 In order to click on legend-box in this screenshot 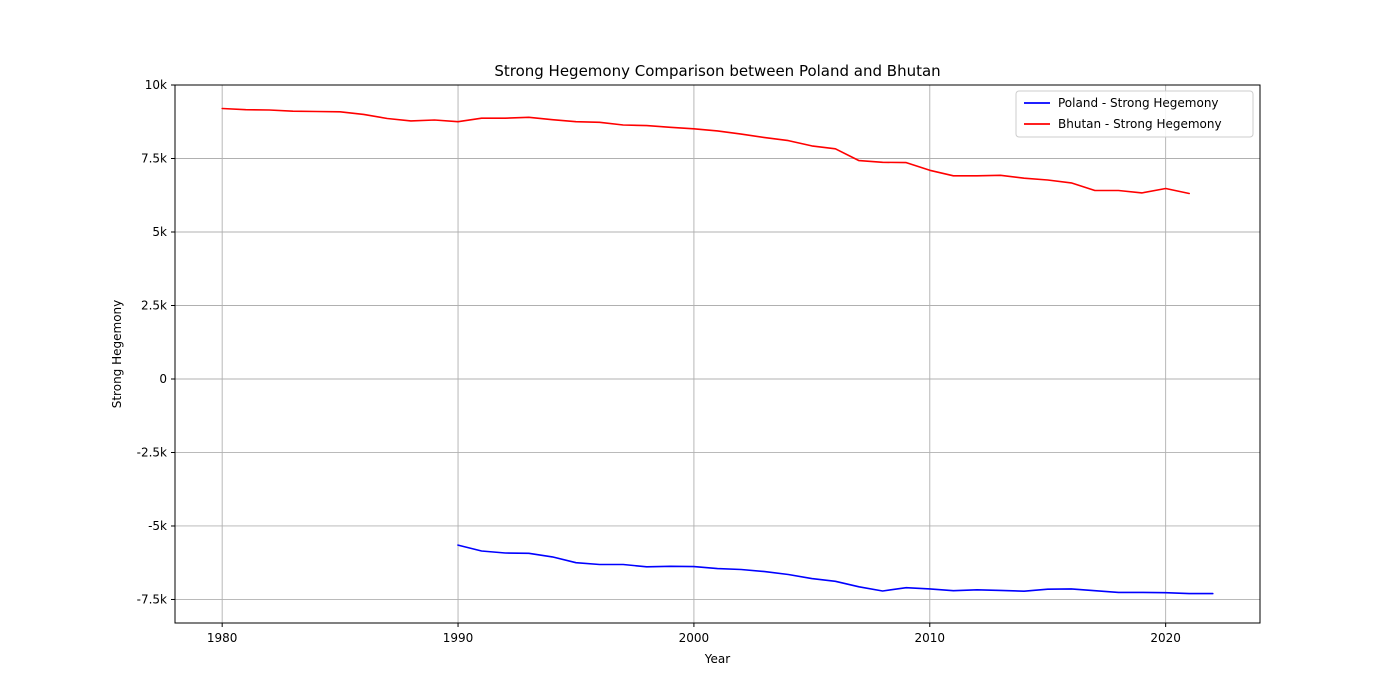, I will do `click(1134, 114)`.